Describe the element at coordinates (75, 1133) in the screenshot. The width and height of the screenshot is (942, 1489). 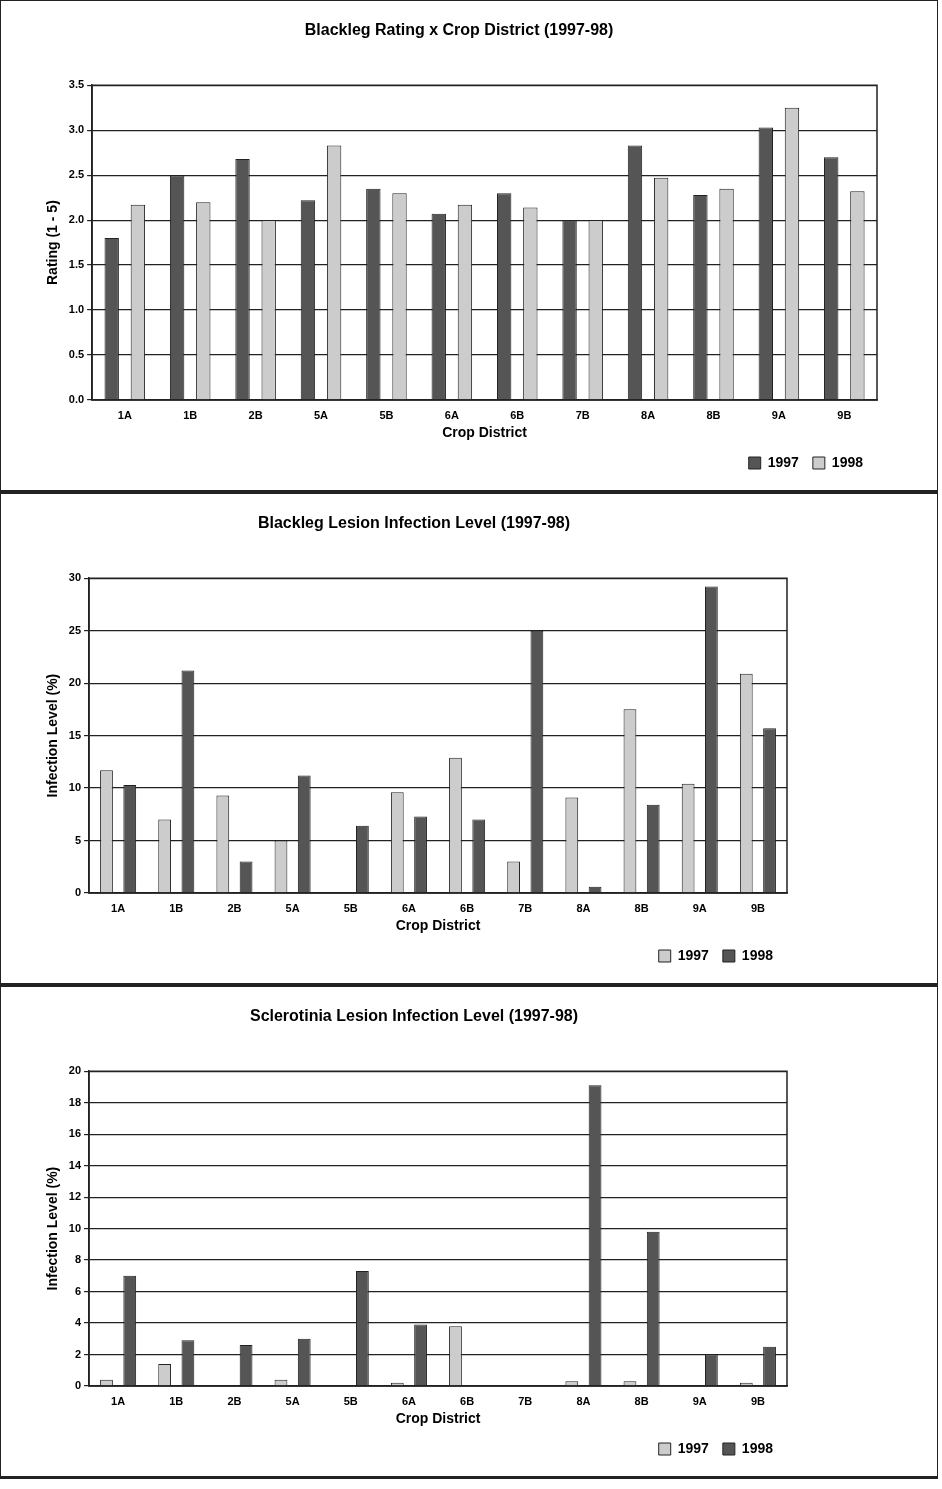
I see `y-tick-label: 16` at that location.